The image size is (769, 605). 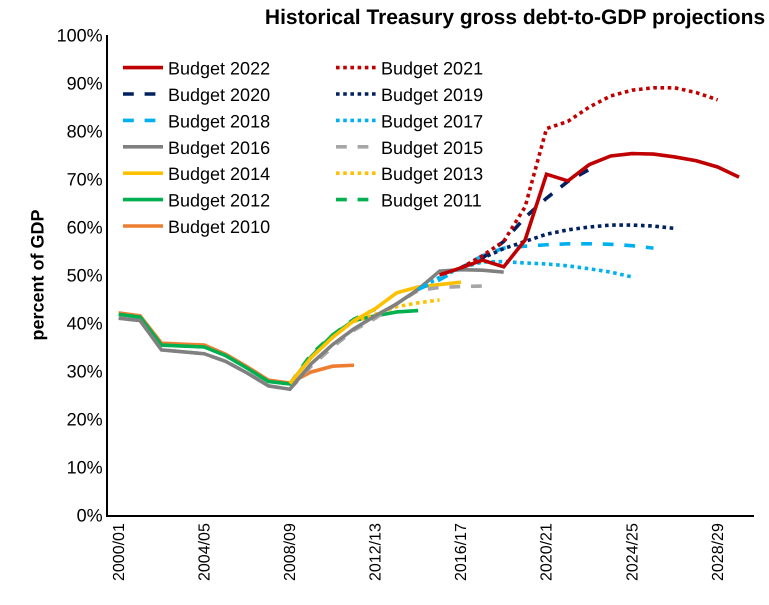 What do you see at coordinates (547, 552) in the screenshot?
I see `x-tick-label: 2020/21` at bounding box center [547, 552].